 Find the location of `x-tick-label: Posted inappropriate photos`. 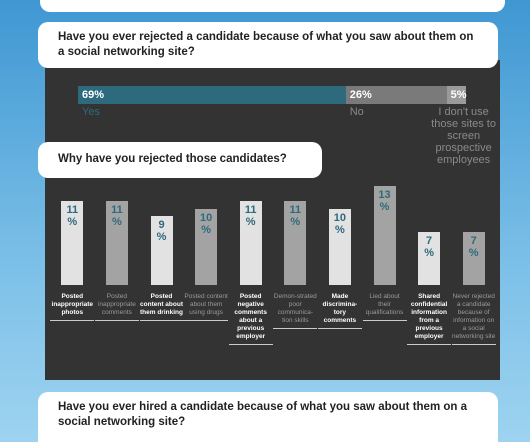

x-tick-label: Posted inappropriate photos is located at coordinates (72, 307).